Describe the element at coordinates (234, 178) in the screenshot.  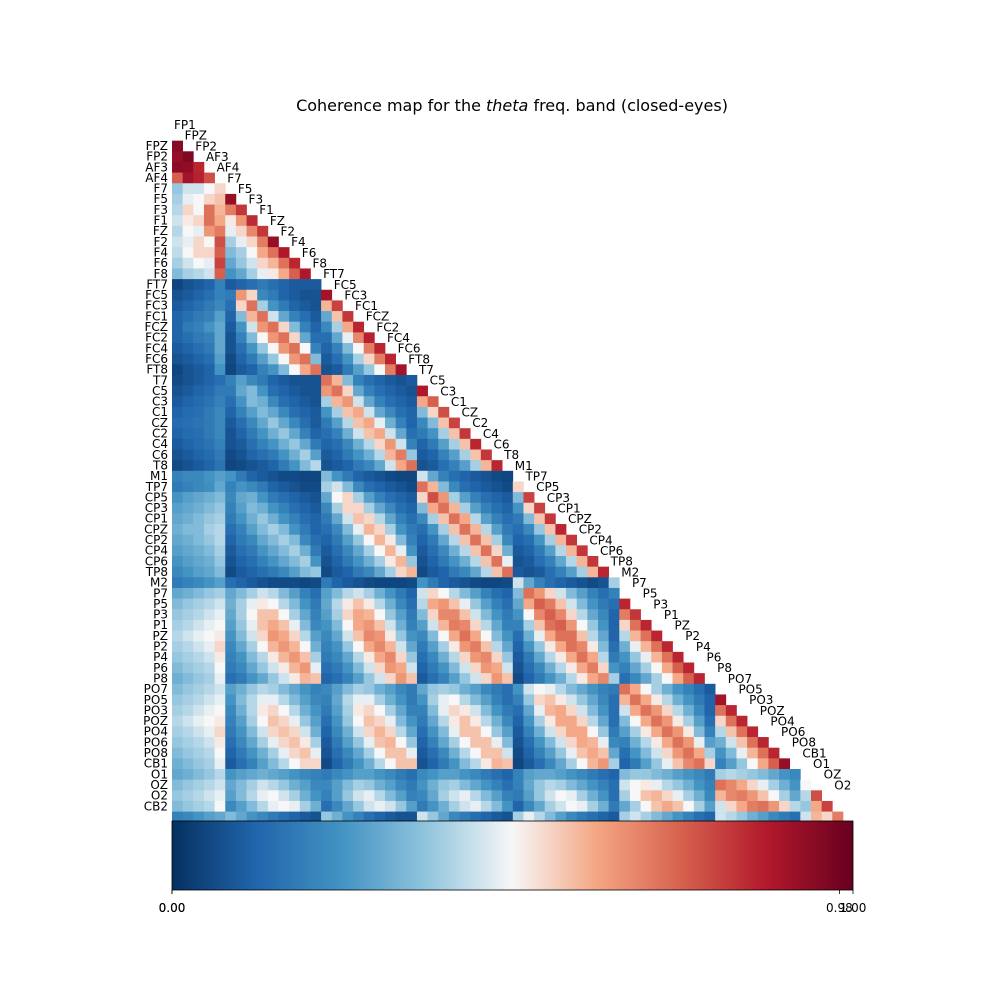
I see `diag-label-f7: F7` at that location.